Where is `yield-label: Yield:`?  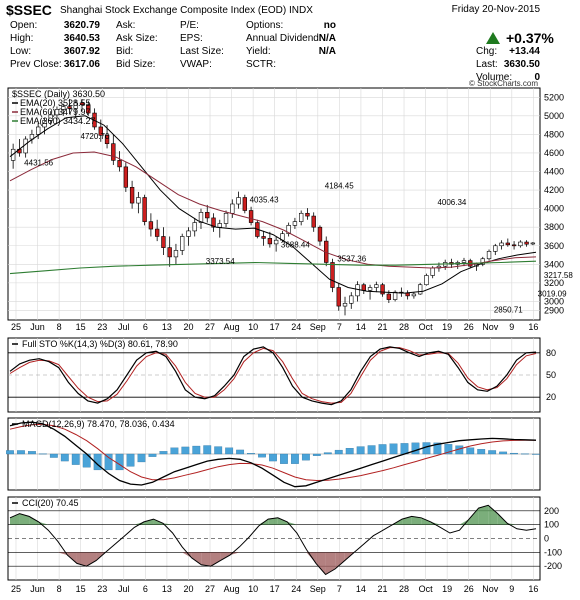
yield-label: Yield: is located at coordinates (258, 51).